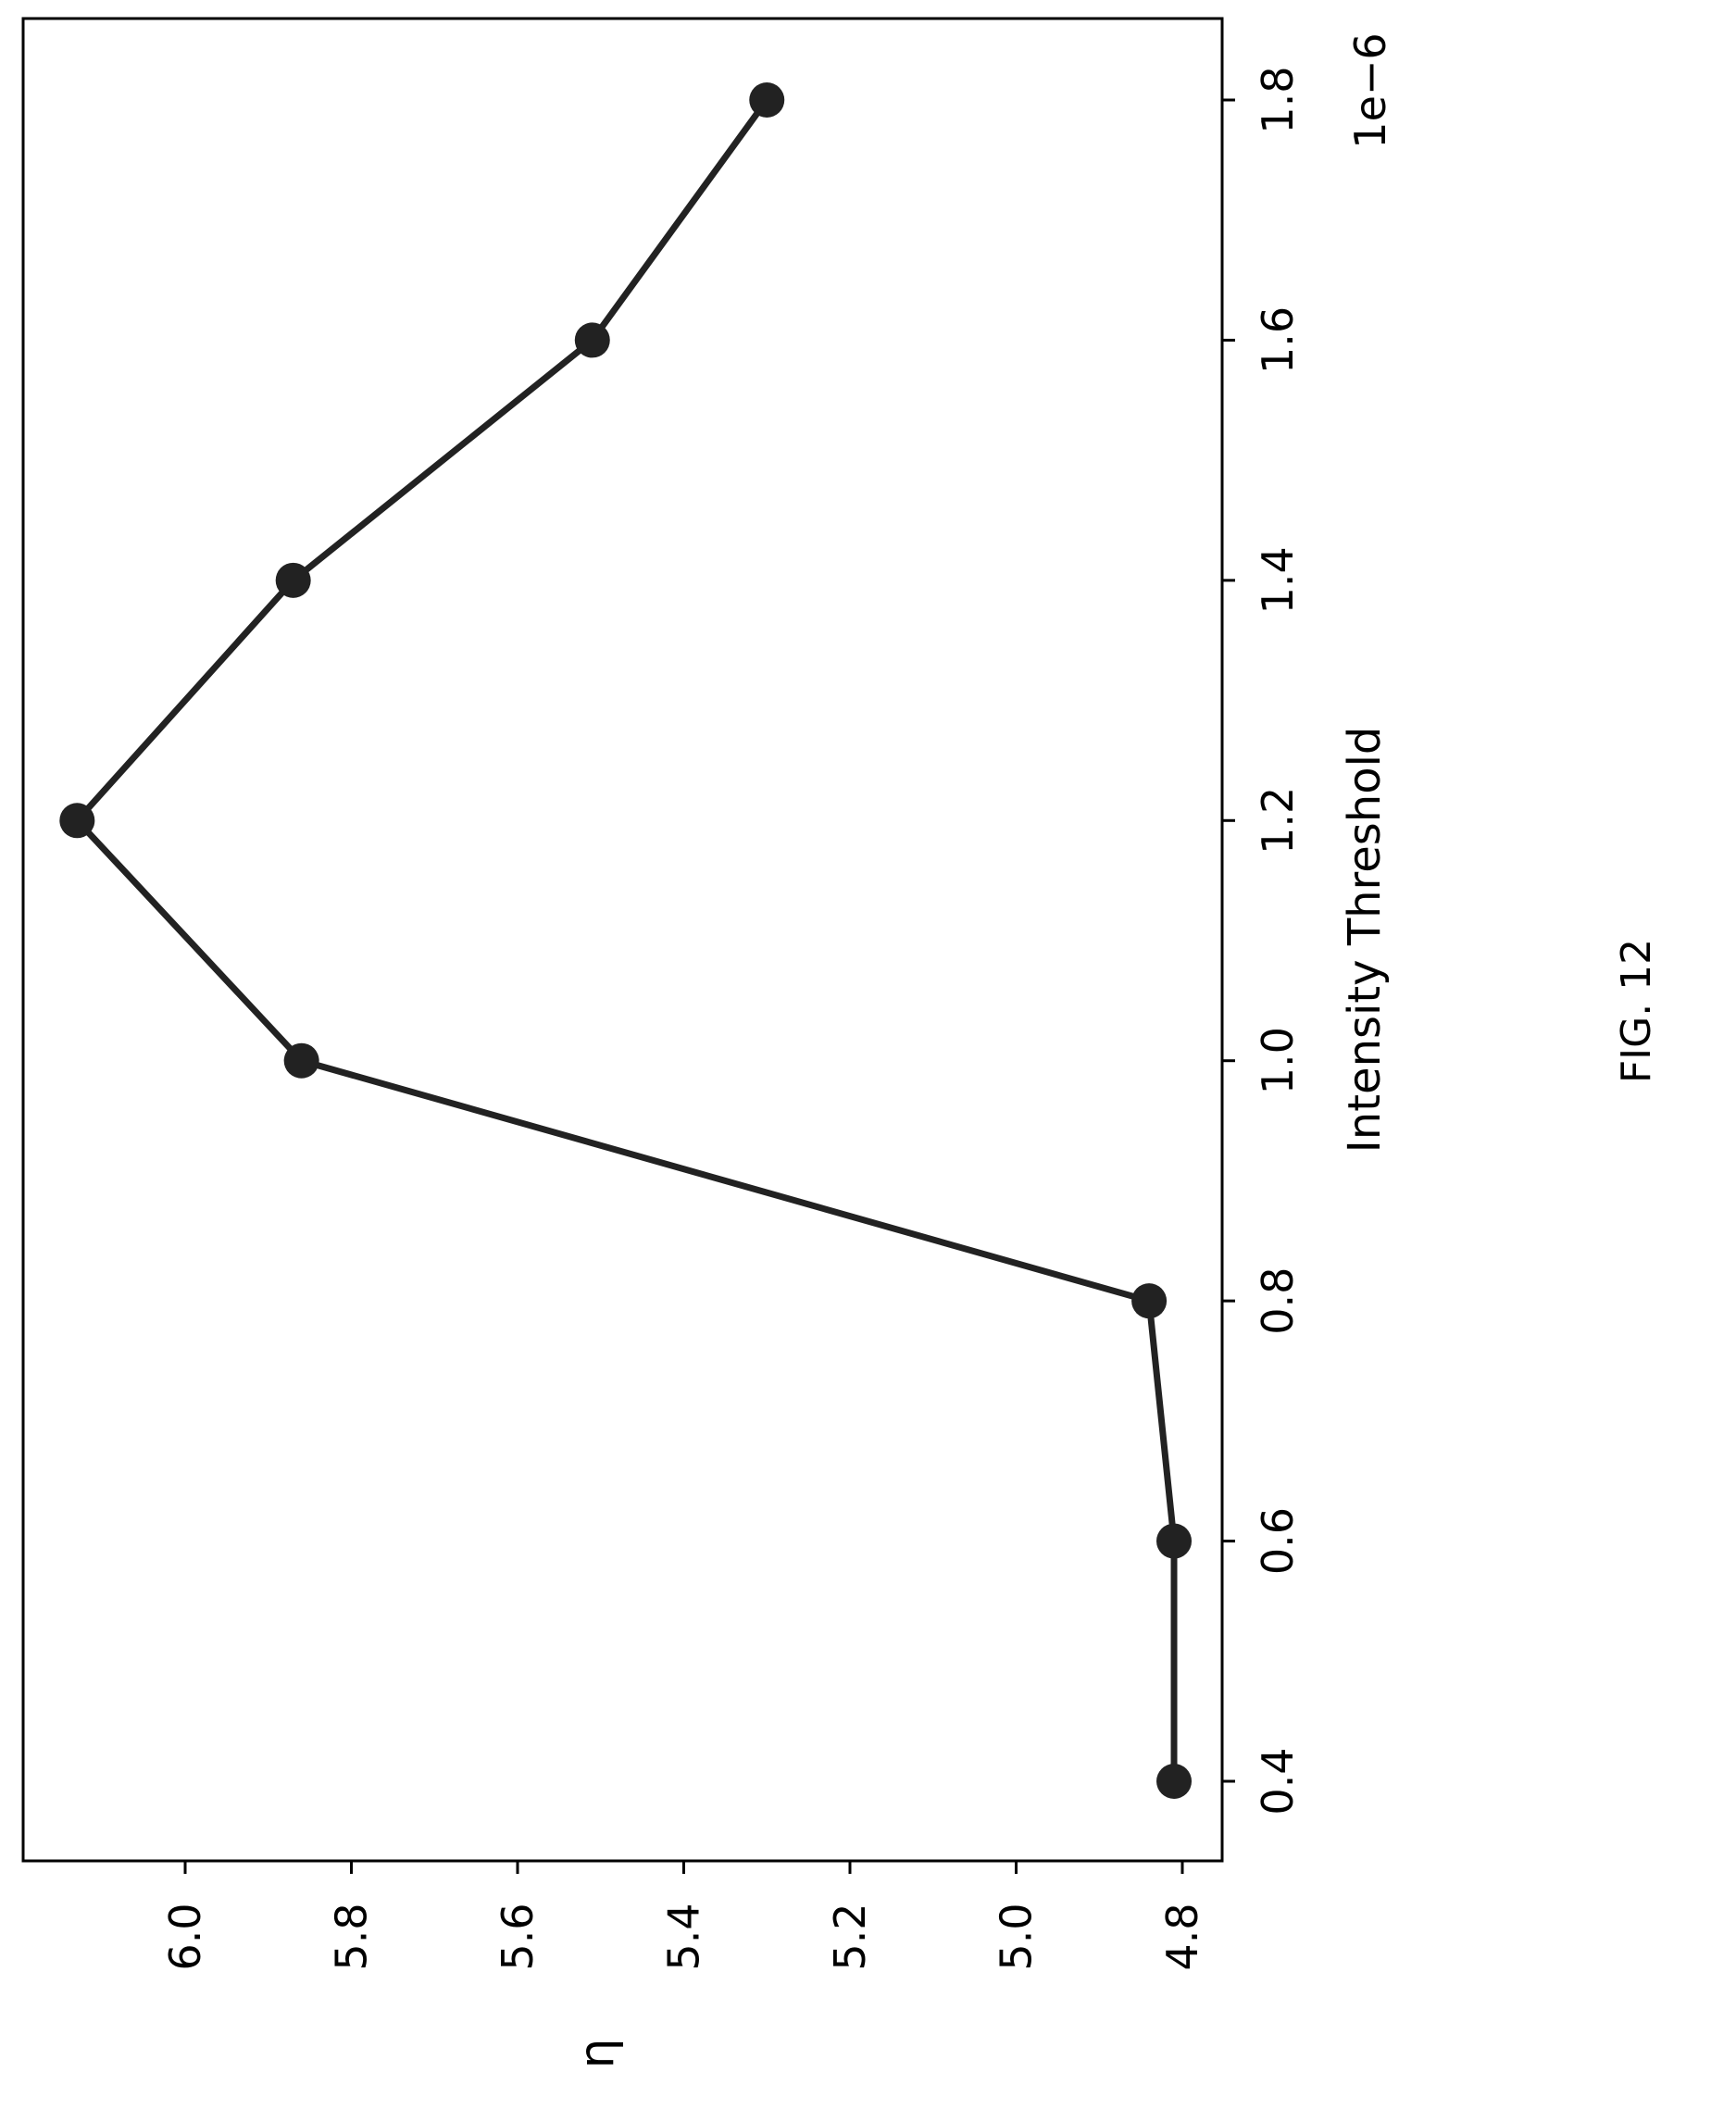 This screenshot has height=2109, width=1736. Describe the element at coordinates (1278, 821) in the screenshot. I see `x-tick-label: 1.2` at that location.